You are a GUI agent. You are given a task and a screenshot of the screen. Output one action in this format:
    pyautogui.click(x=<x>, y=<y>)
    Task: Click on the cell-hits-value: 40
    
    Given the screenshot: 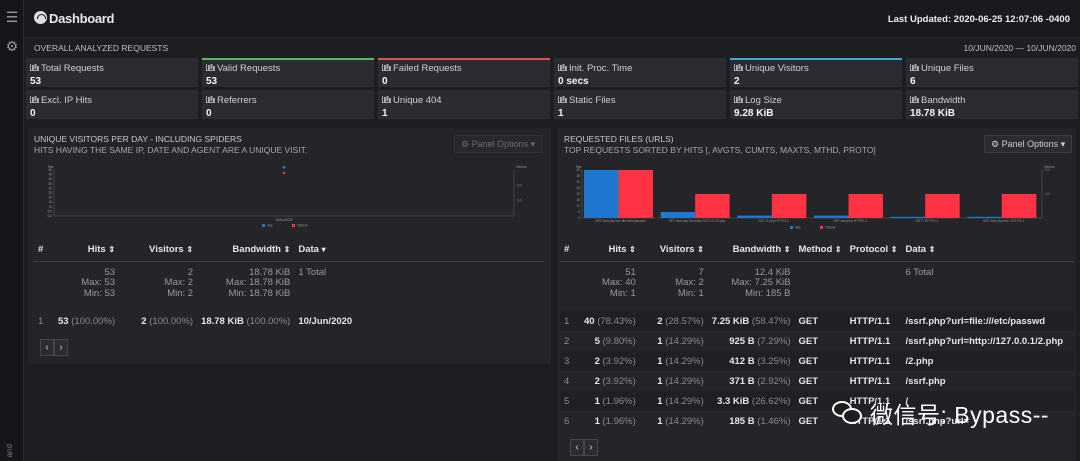 What is the action you would take?
    pyautogui.click(x=589, y=321)
    